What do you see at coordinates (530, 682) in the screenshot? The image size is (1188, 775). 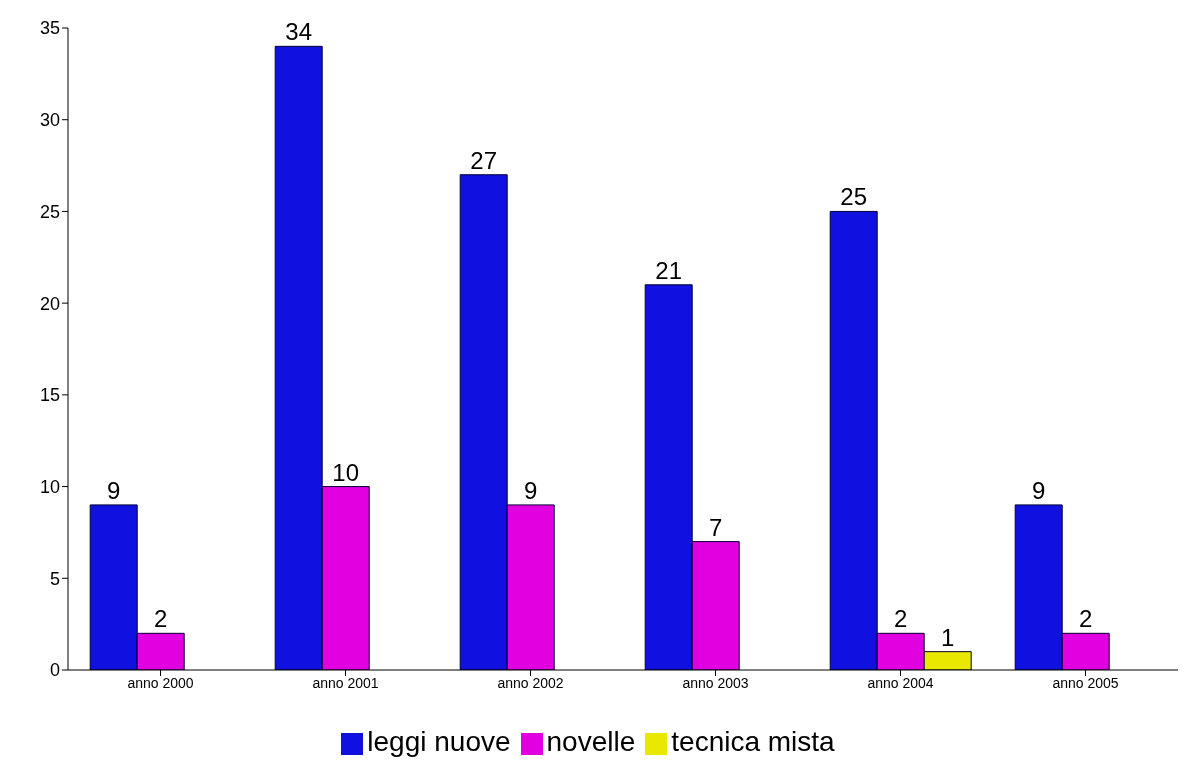 I see `x-tick-label: anno 2002` at bounding box center [530, 682].